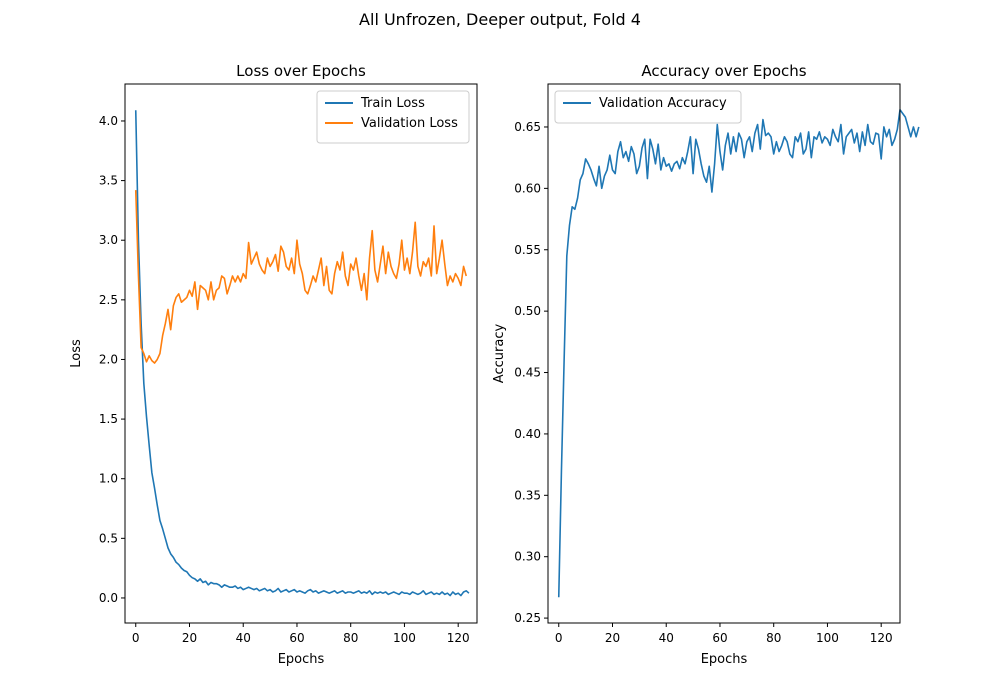 The image size is (1000, 700). Describe the element at coordinates (108, 240) in the screenshot. I see `chart1-ytick-label: 3.0` at that location.